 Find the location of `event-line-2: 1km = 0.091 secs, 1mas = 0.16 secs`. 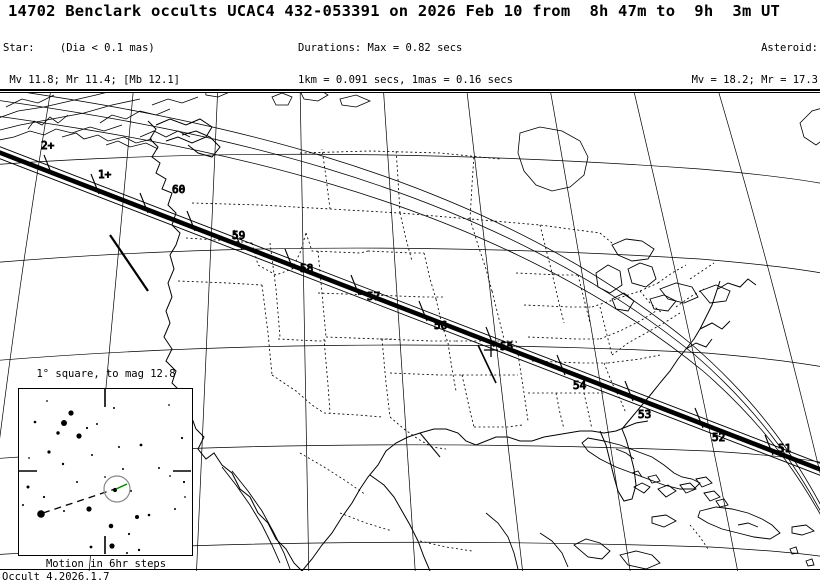

event-line-2: 1km = 0.091 secs, 1mas = 0.16 secs is located at coordinates (405, 79).